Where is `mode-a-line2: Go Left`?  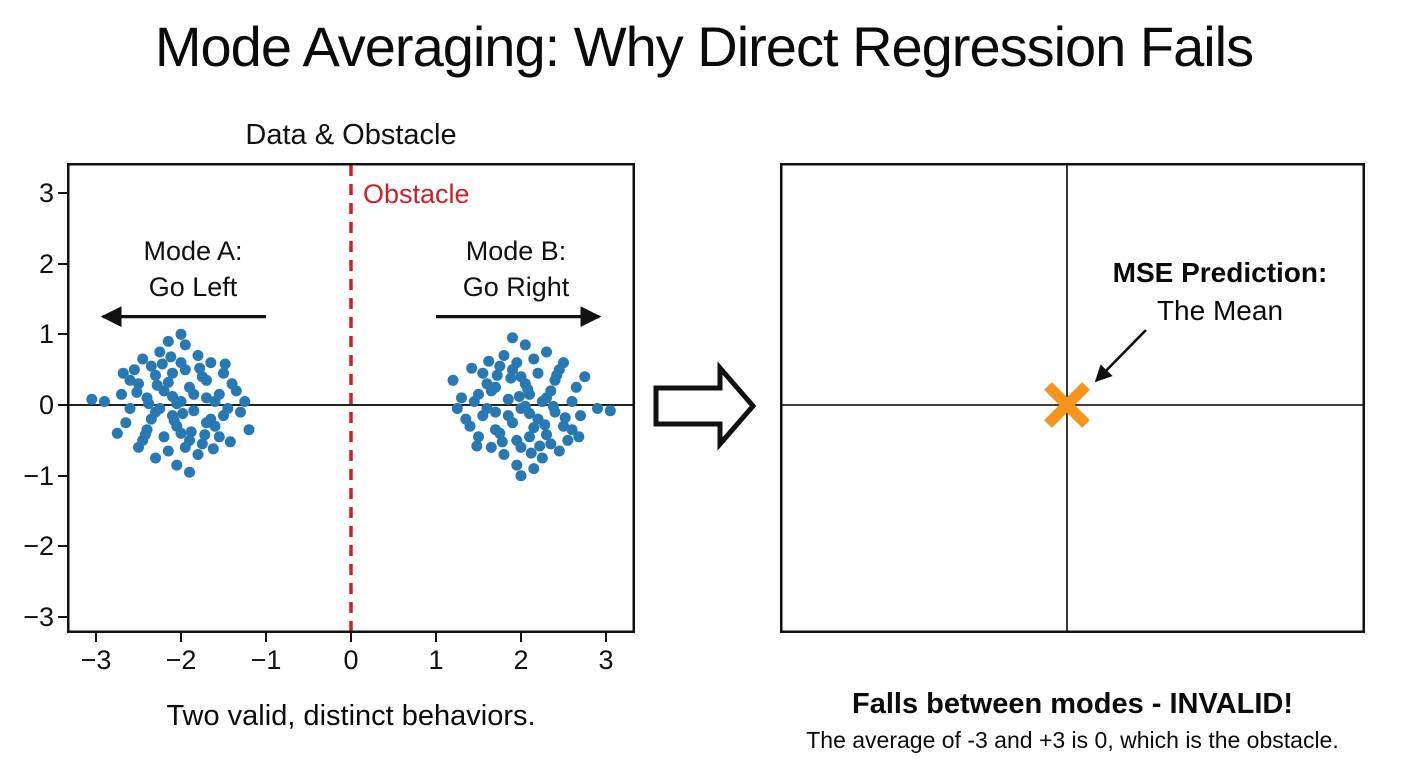
mode-a-line2: Go Left is located at coordinates (193, 287).